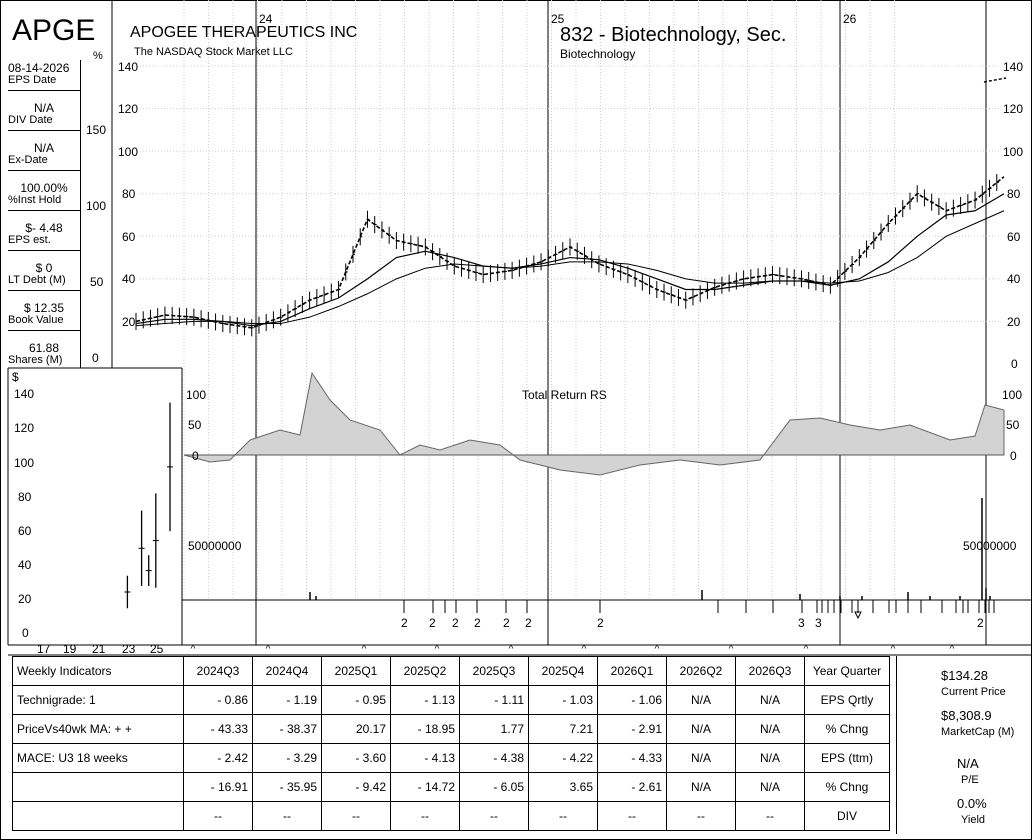  I want to click on row-metric: % Chng, so click(847, 787).